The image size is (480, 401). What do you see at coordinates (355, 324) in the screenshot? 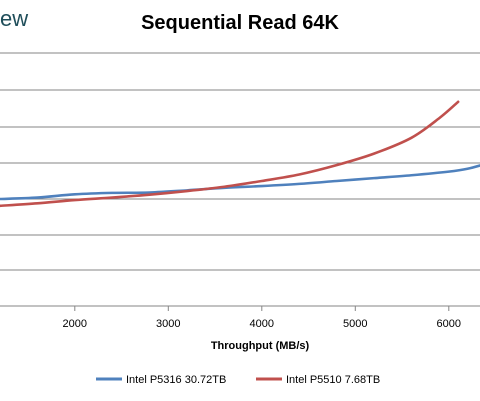
I see `x-tick-label: 5000` at bounding box center [355, 324].